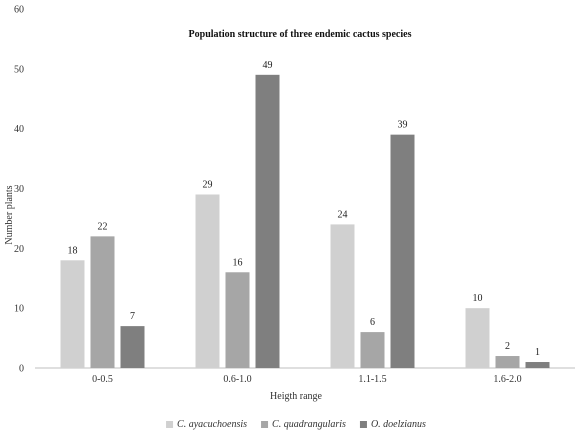  I want to click on y-tick-label: 40, so click(19, 129).